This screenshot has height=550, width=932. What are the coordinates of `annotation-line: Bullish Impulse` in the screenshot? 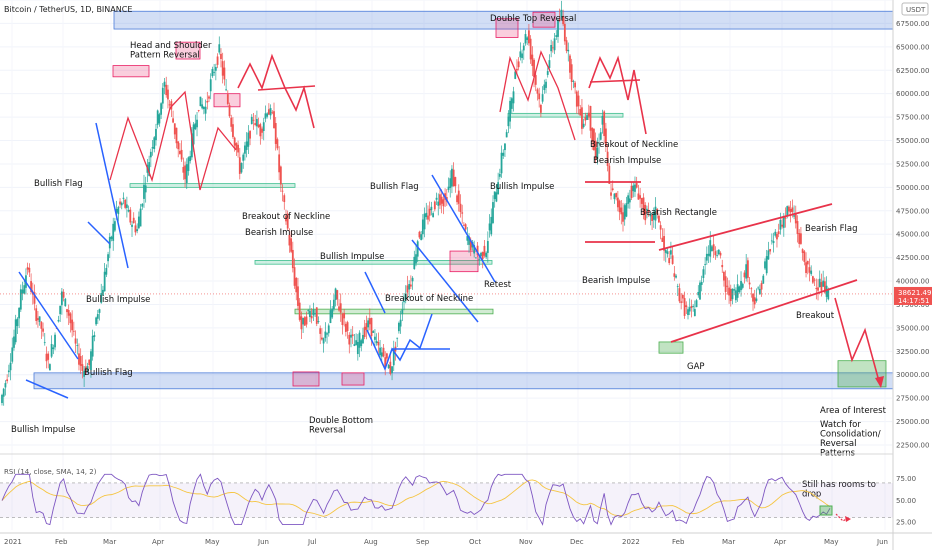 It's located at (118, 300).